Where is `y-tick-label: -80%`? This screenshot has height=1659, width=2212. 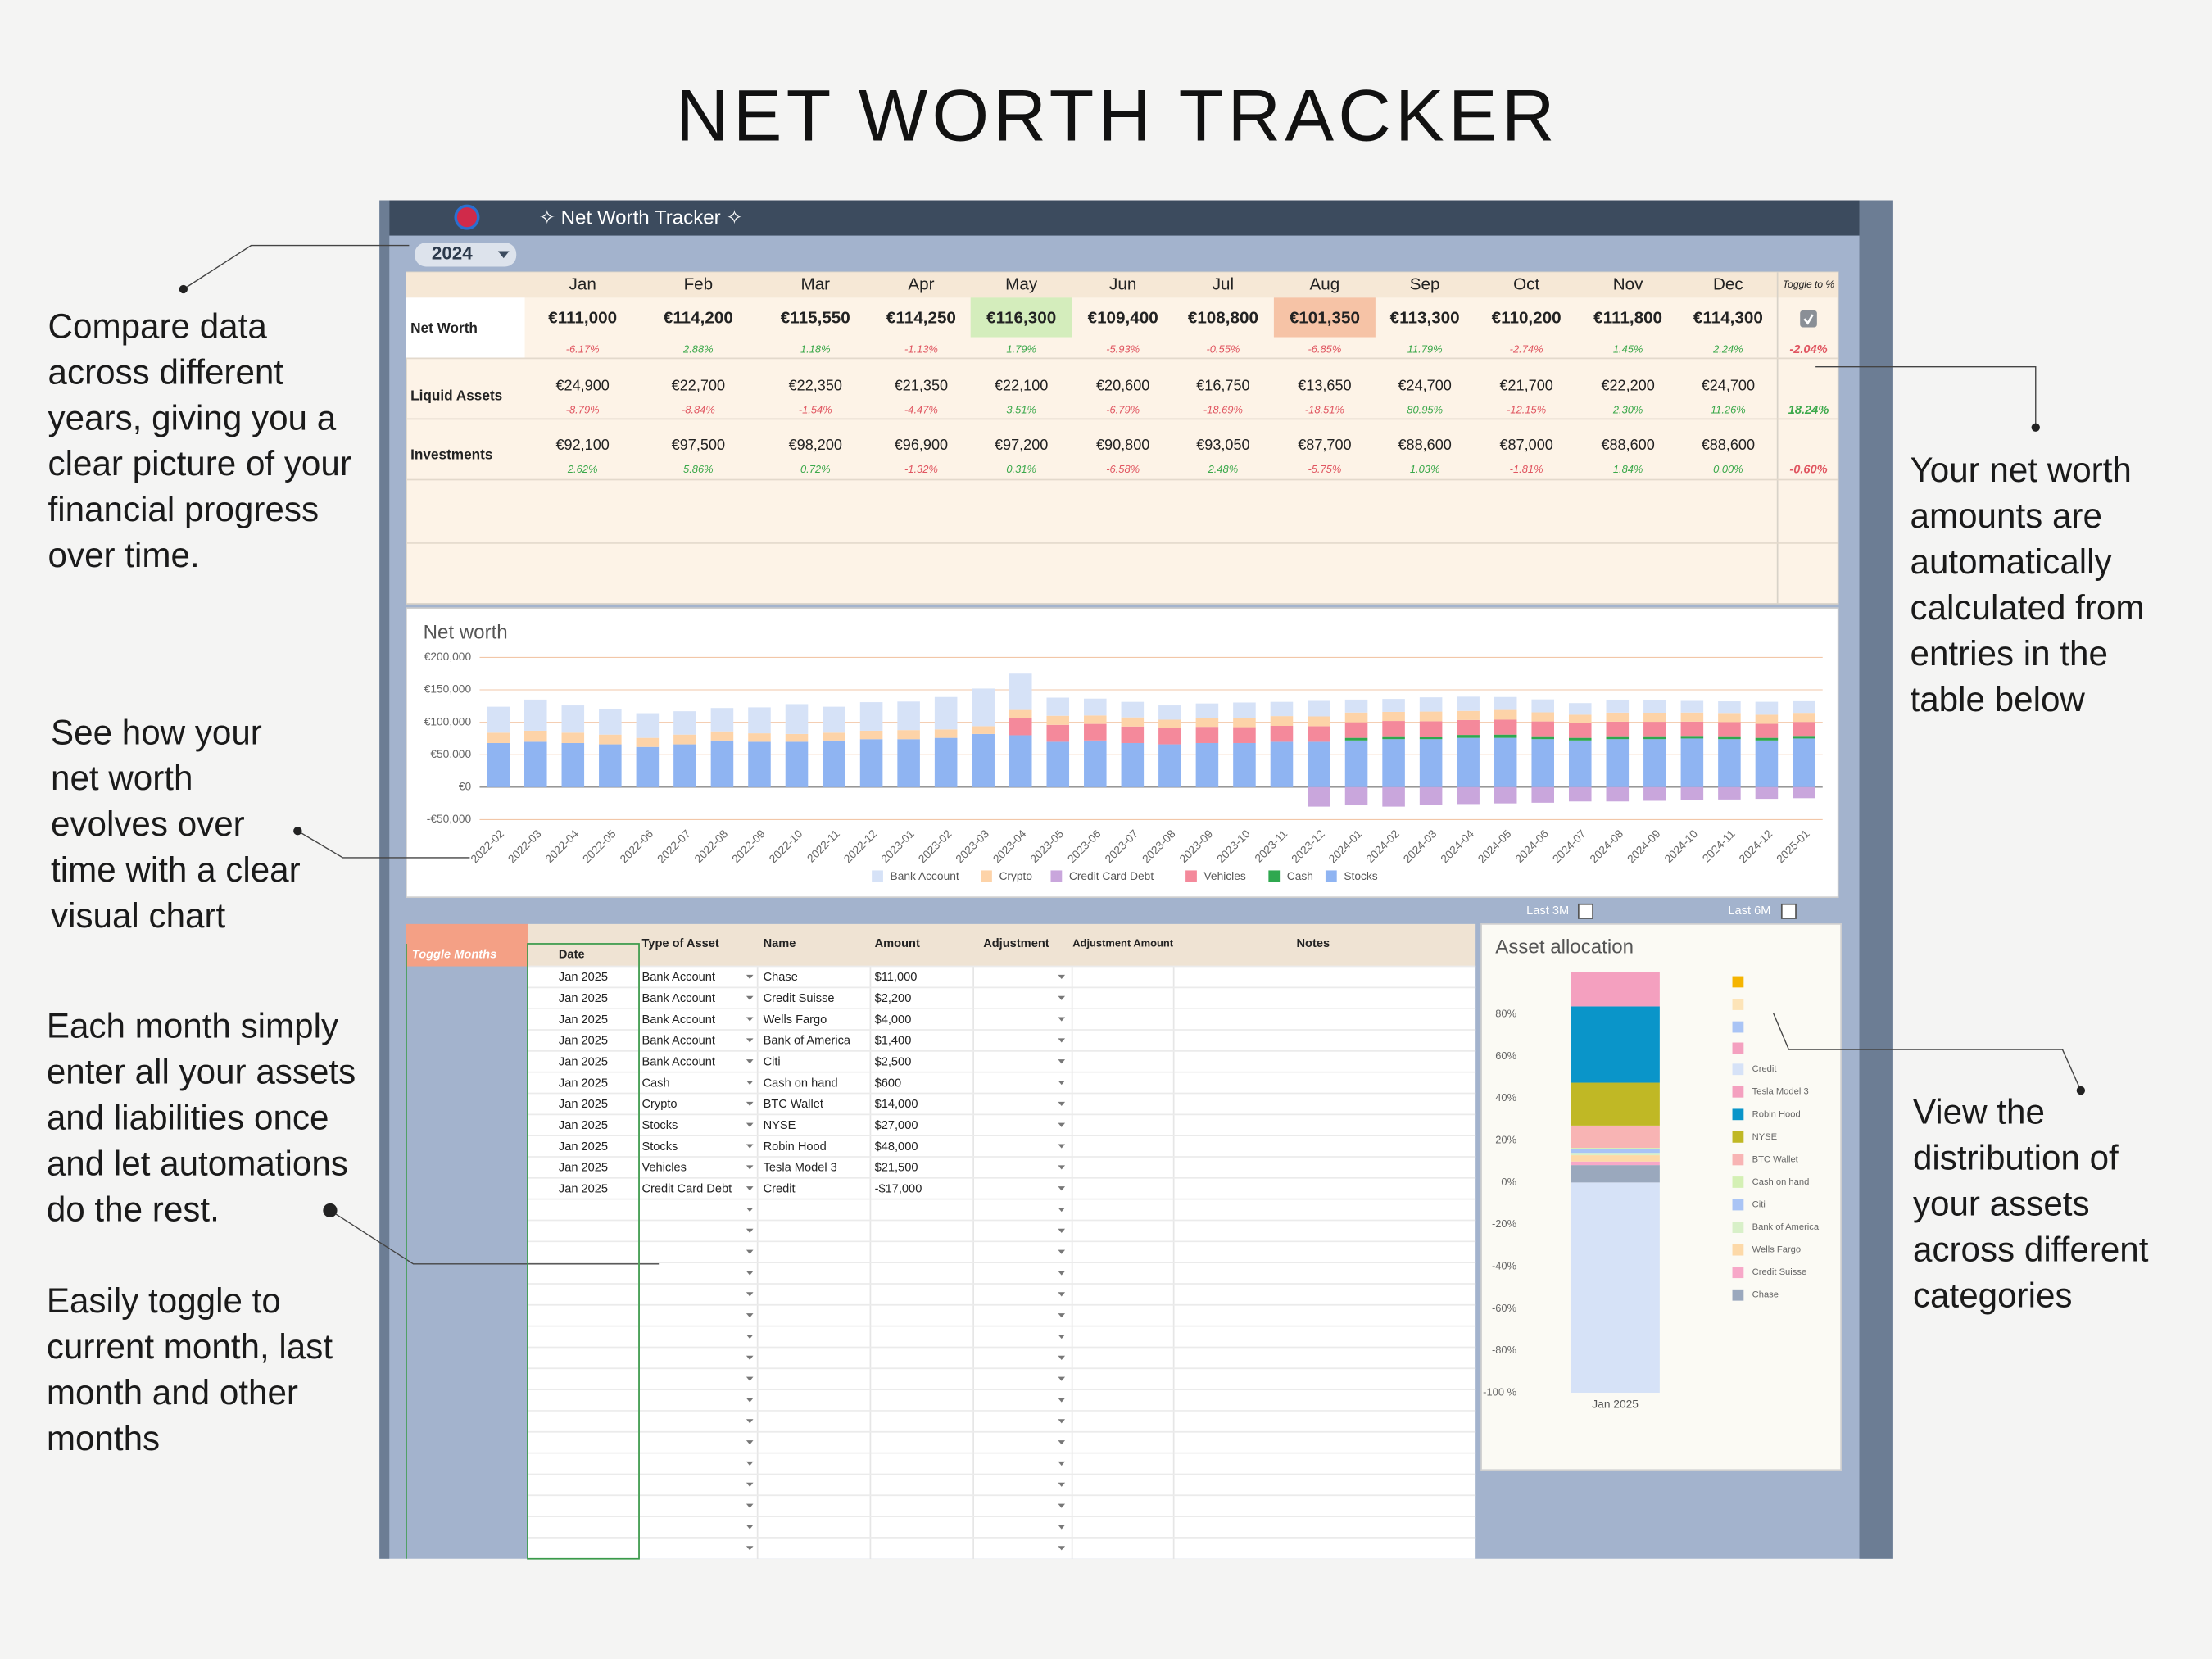
y-tick-label: -80% is located at coordinates (1504, 1350).